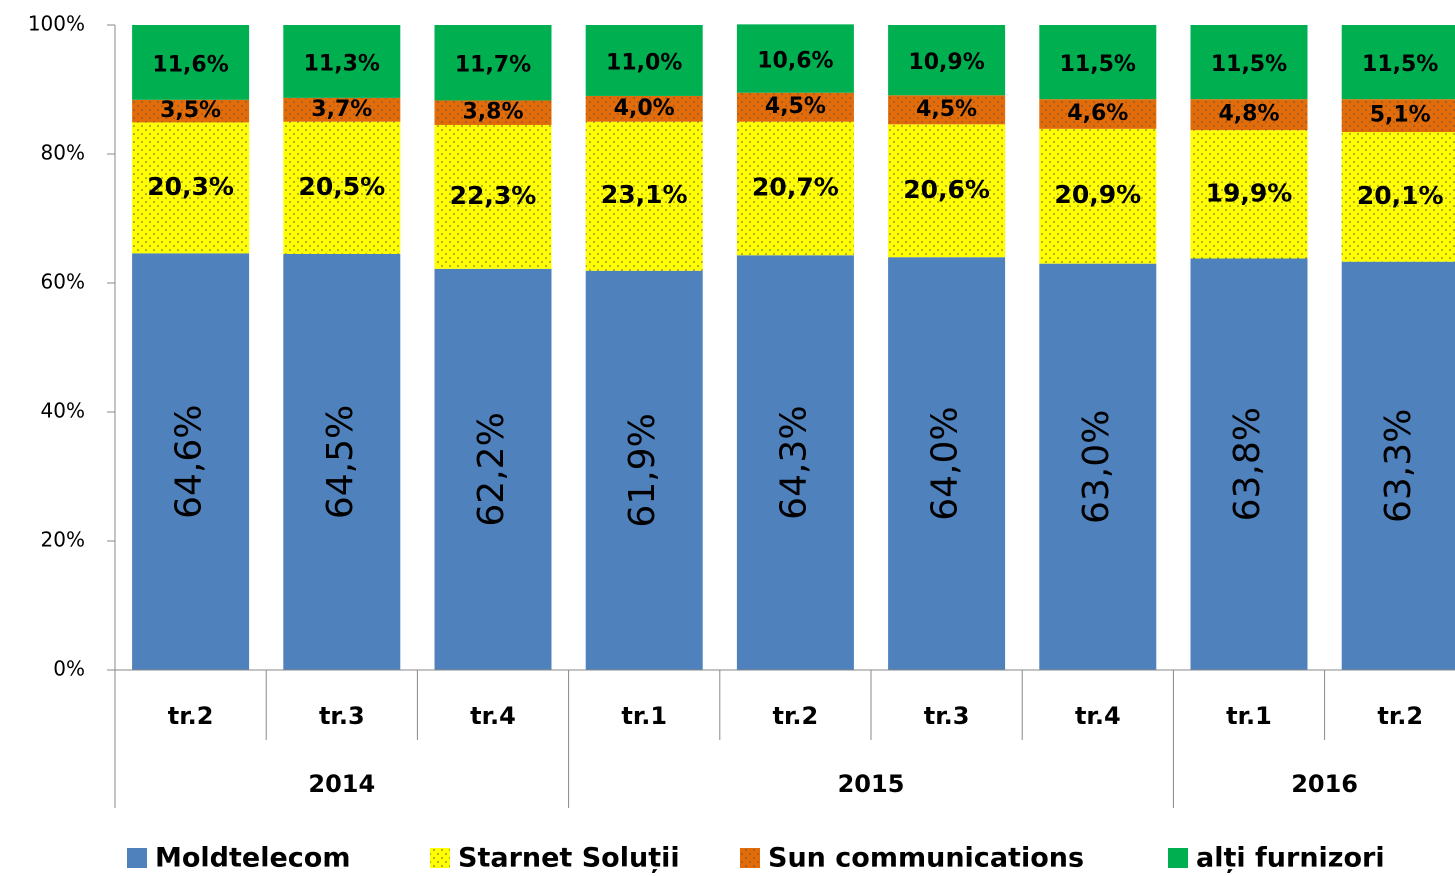 This screenshot has height=876, width=1455. What do you see at coordinates (493, 65) in the screenshot?
I see `data-label: 11,7%` at bounding box center [493, 65].